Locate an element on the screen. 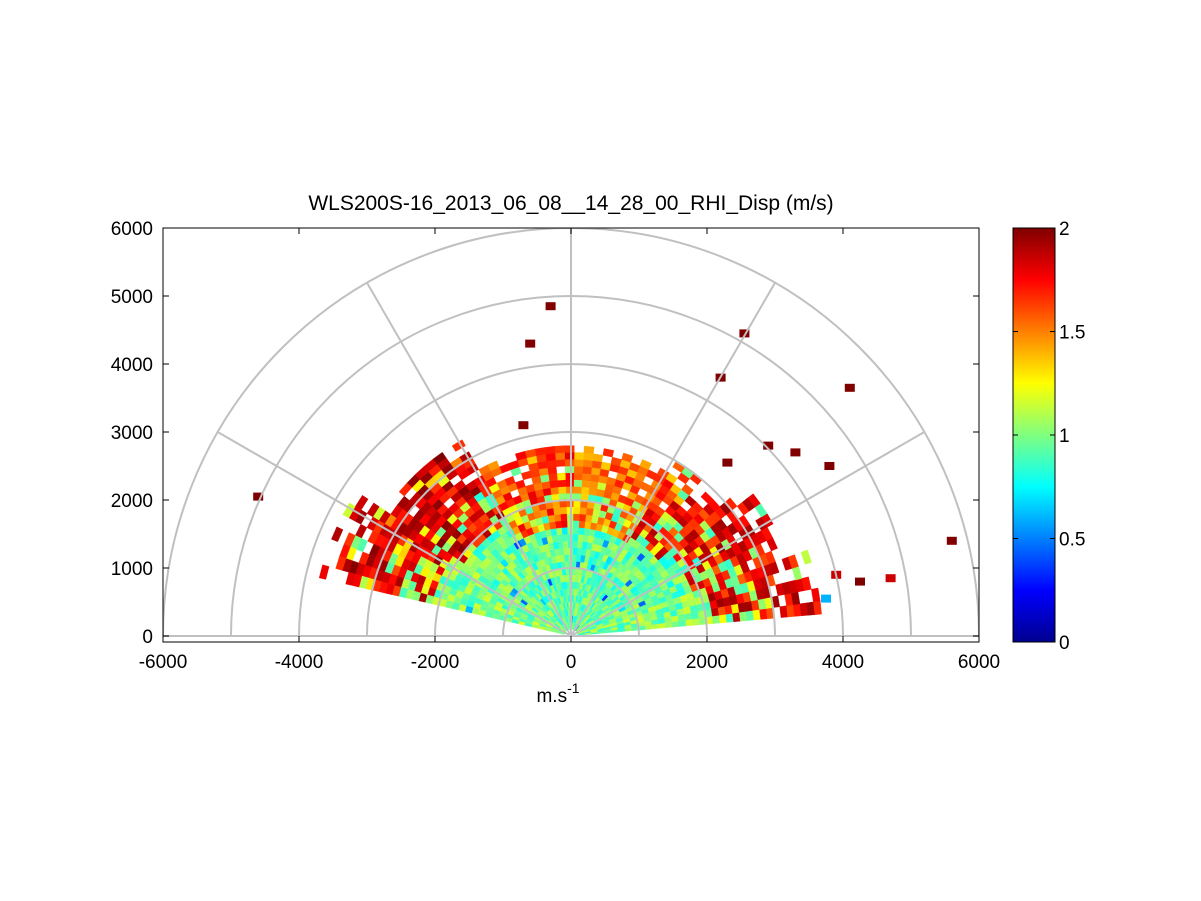  x-tick-label: -4000 is located at coordinates (299, 662).